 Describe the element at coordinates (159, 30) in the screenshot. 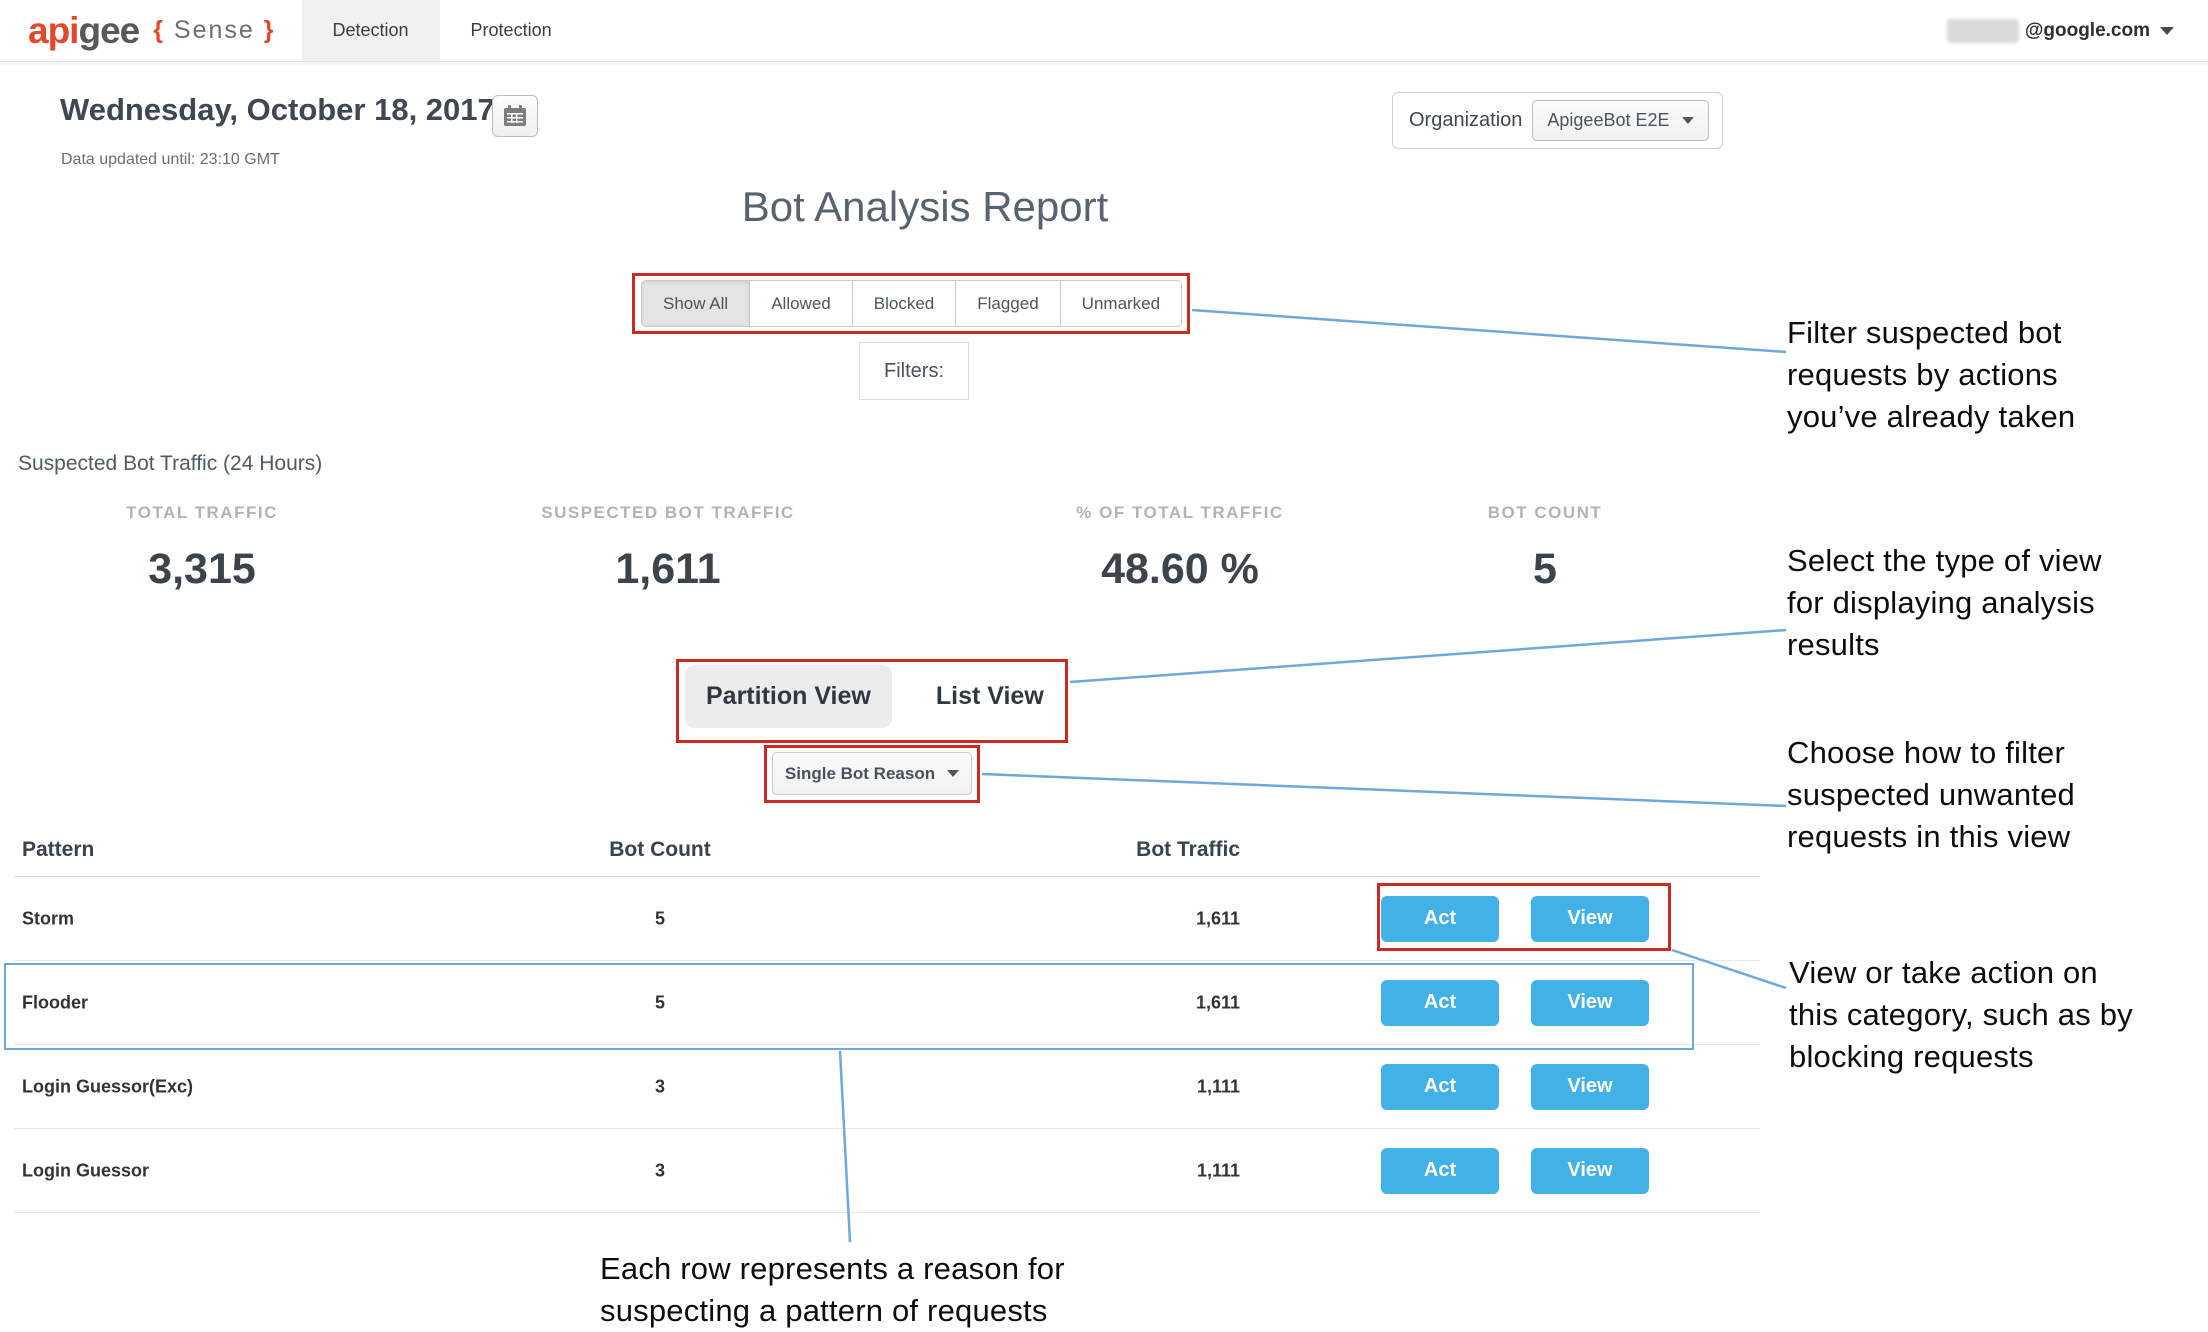

I see `logo-sense-brace-open: {` at that location.